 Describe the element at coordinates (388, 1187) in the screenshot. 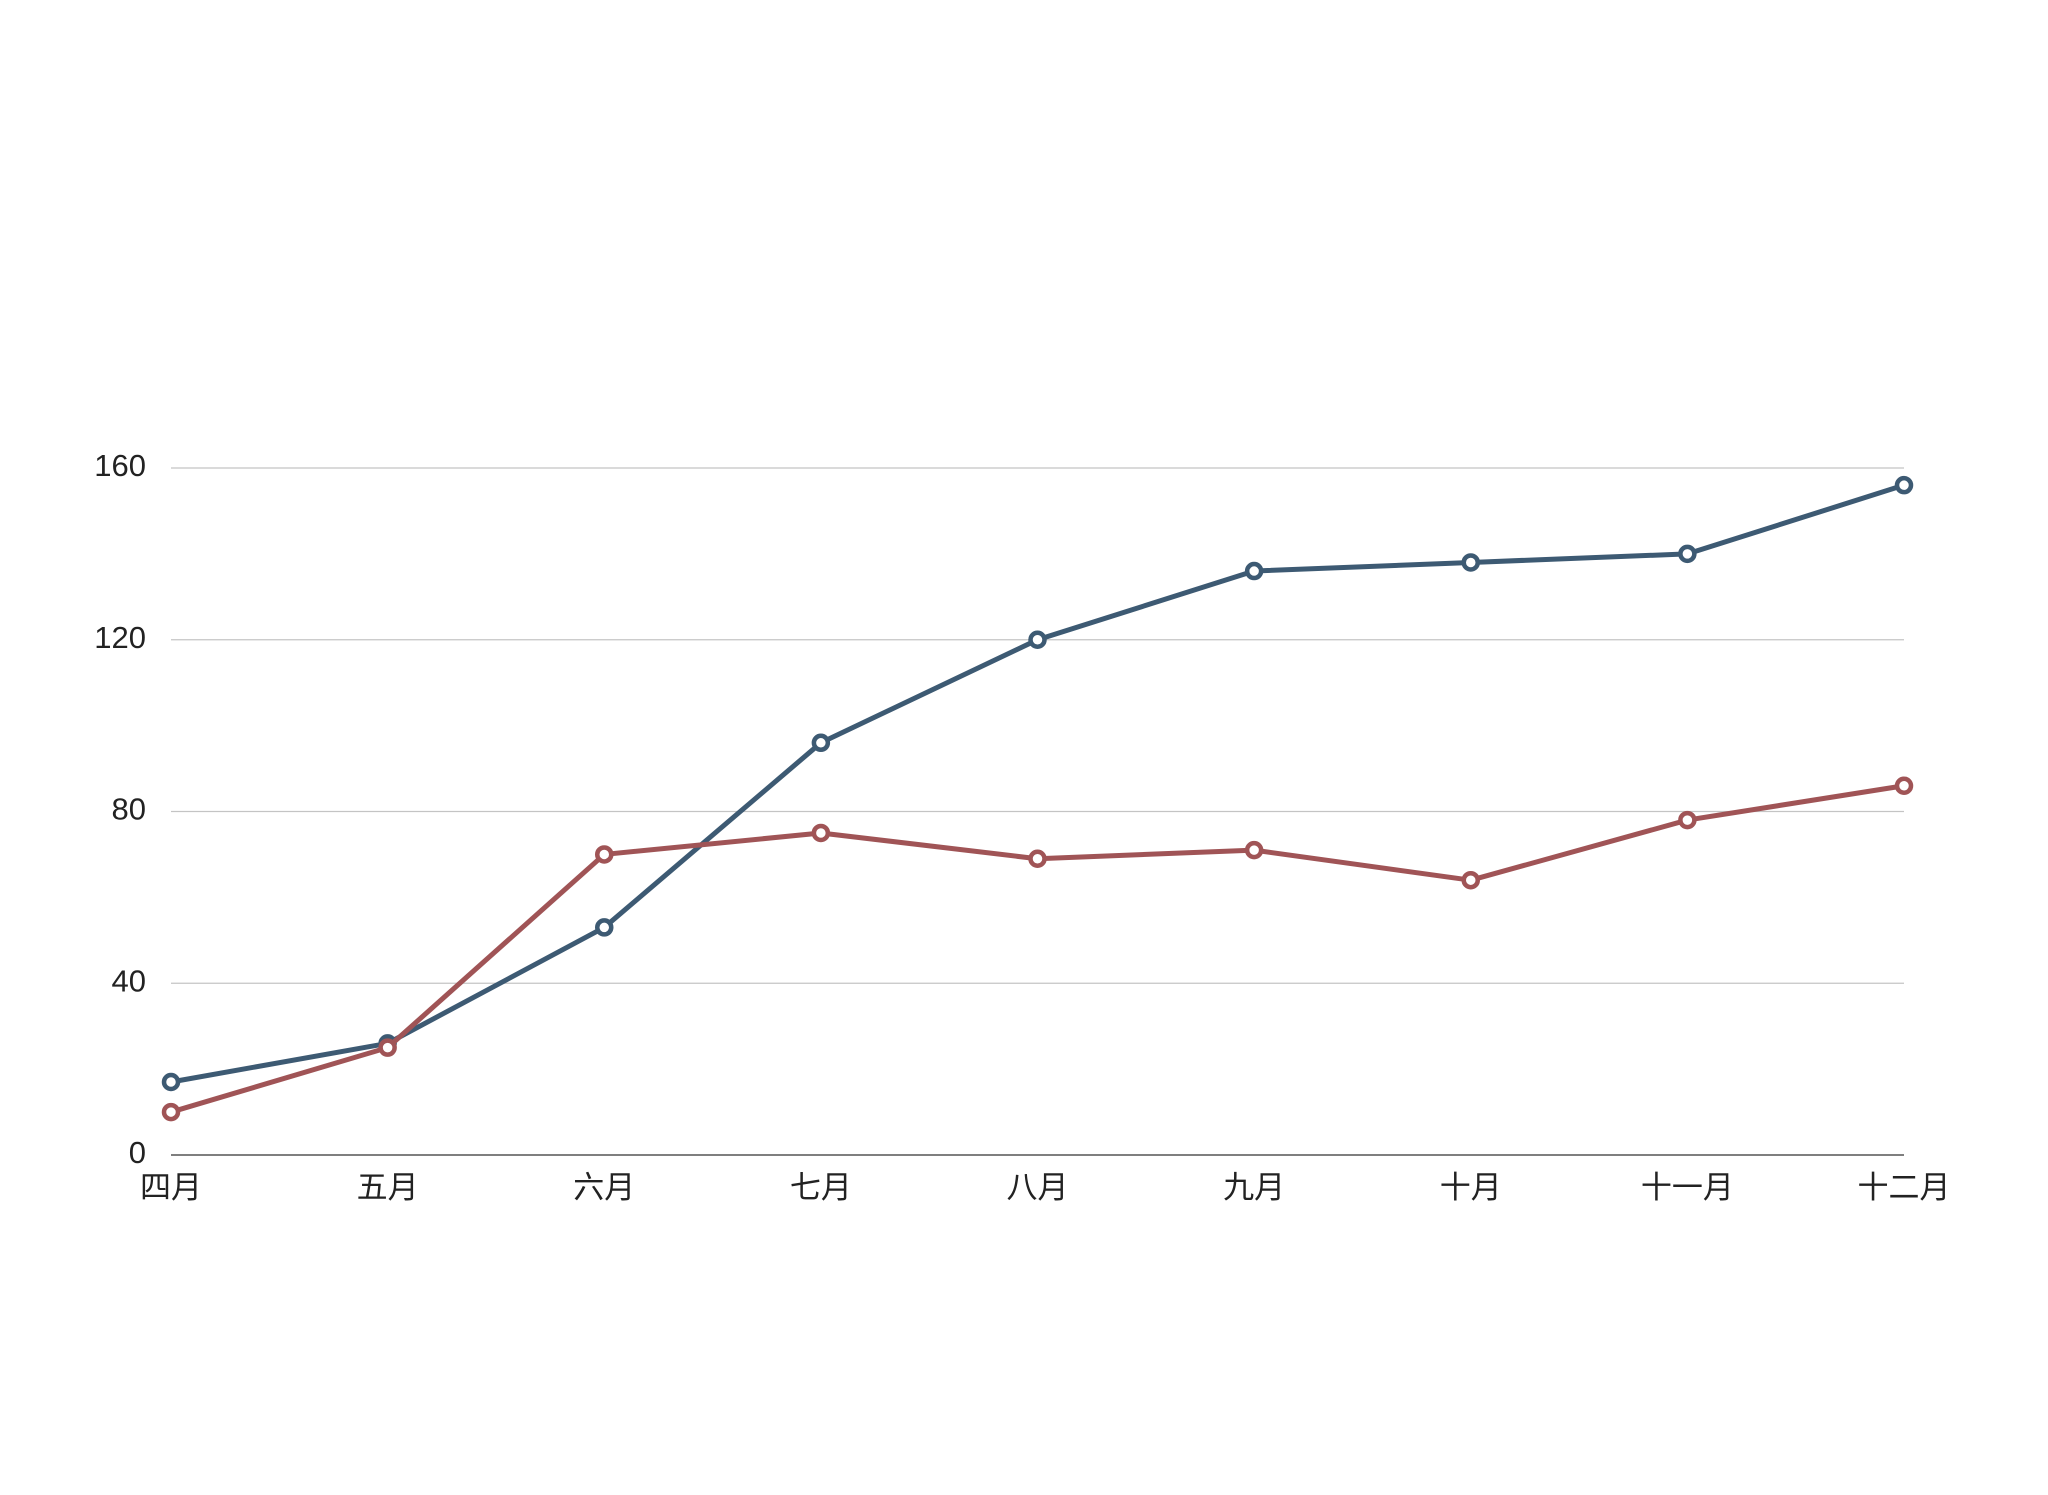

I see `x-tick-label: 五月` at that location.